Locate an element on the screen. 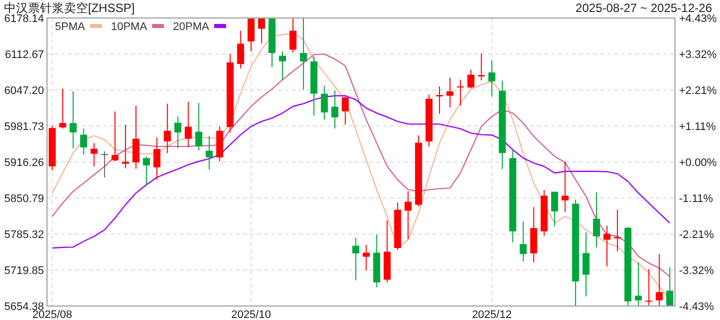  x-tick-label: 2025/12 is located at coordinates (492, 314).